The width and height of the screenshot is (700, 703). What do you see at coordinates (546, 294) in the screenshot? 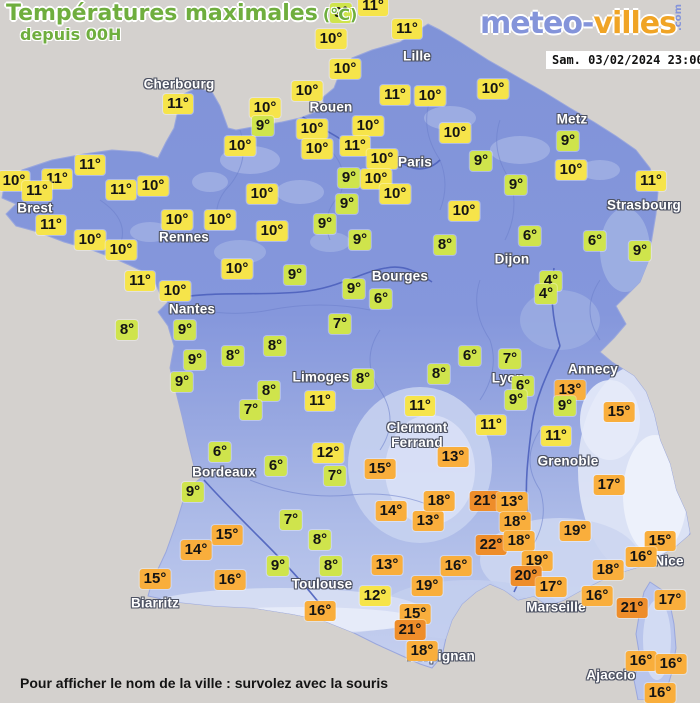
I see `temp-badge: 4°` at bounding box center [546, 294].